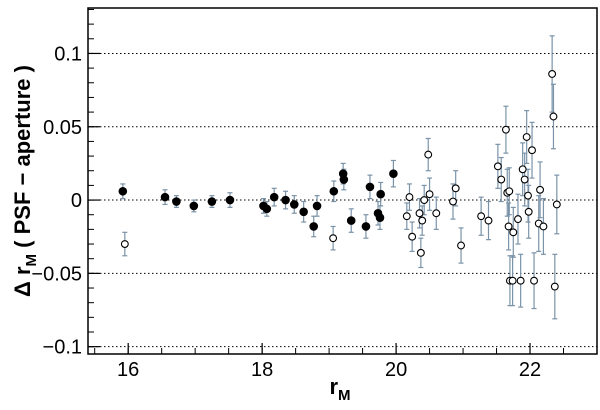 The height and width of the screenshot is (410, 600). I want to click on y-tick-label: 0, so click(76, 201).